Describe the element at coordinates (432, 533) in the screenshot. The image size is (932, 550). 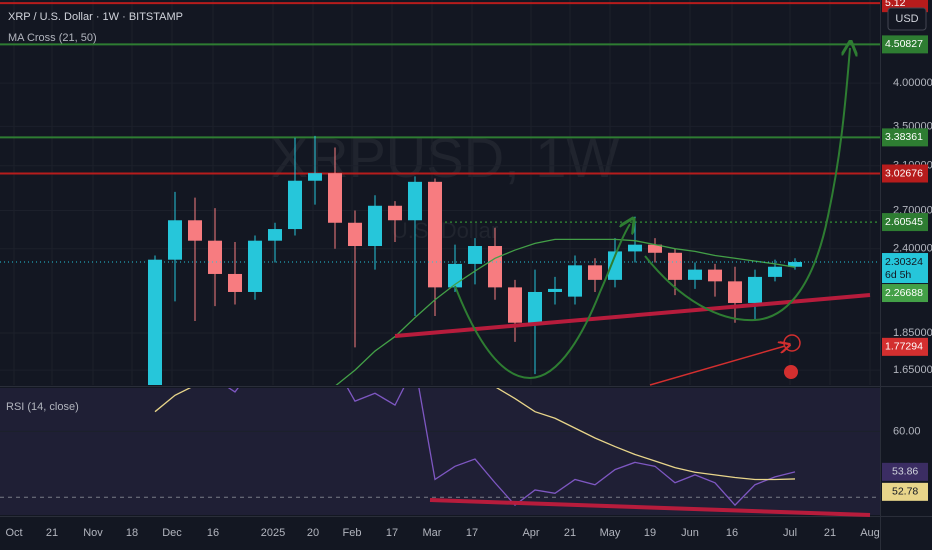
I see `x-tick-label: Mar` at that location.